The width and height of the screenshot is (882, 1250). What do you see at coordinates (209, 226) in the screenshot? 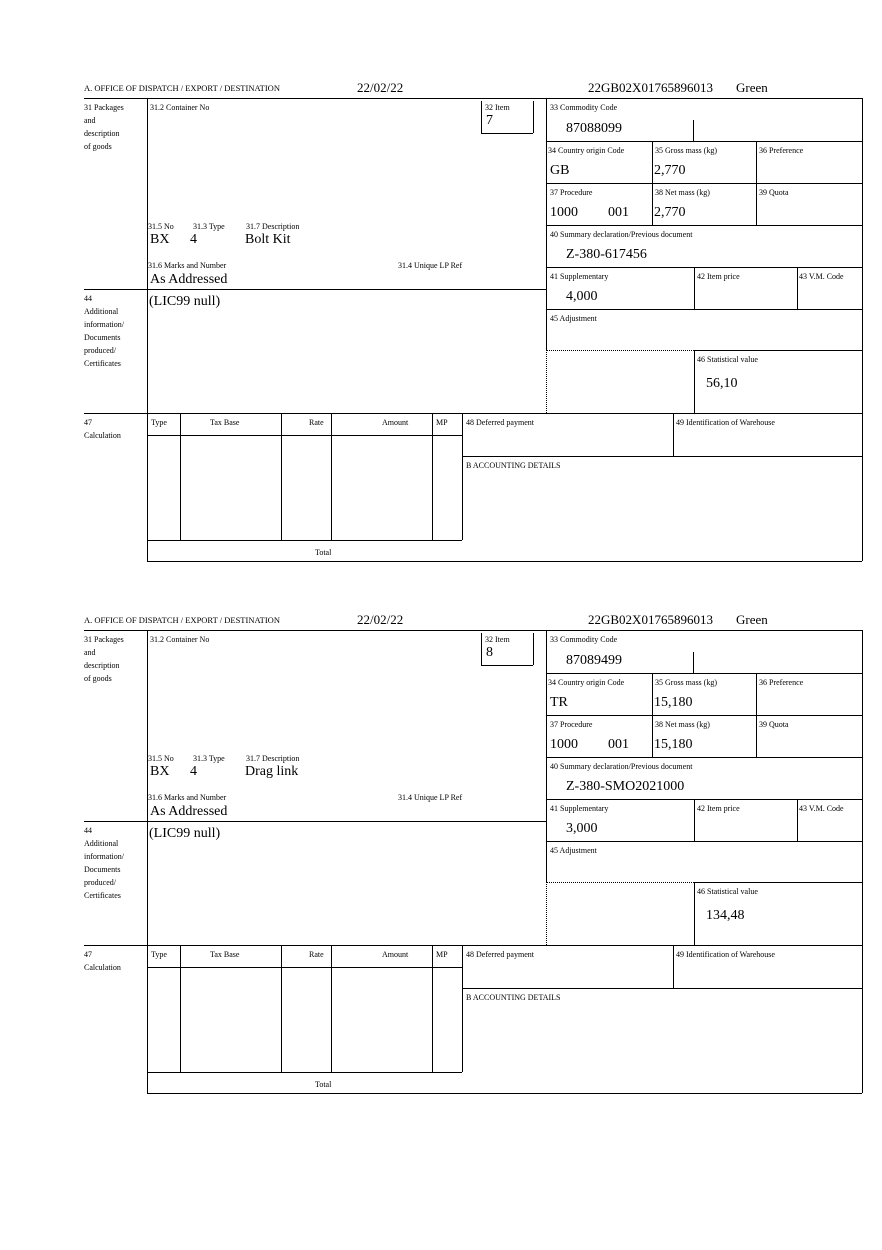
I see `package-type-label: 31.3 Type` at bounding box center [209, 226].